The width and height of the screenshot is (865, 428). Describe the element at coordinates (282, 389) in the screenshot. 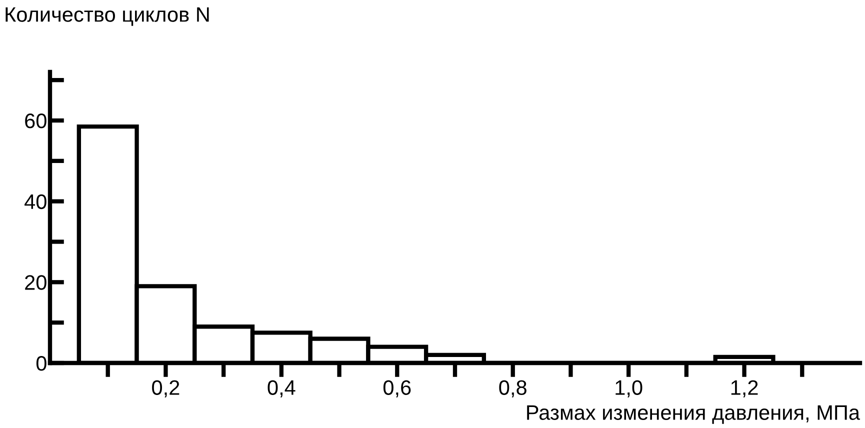

I see `x-tick-label: 0,4` at that location.